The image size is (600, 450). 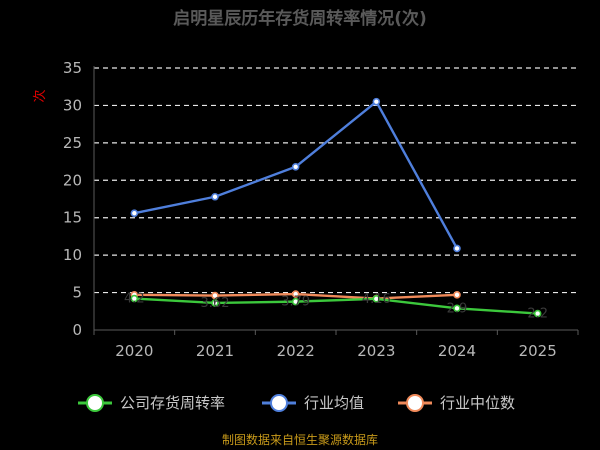 I want to click on data-label: 2.9, so click(x=457, y=308).